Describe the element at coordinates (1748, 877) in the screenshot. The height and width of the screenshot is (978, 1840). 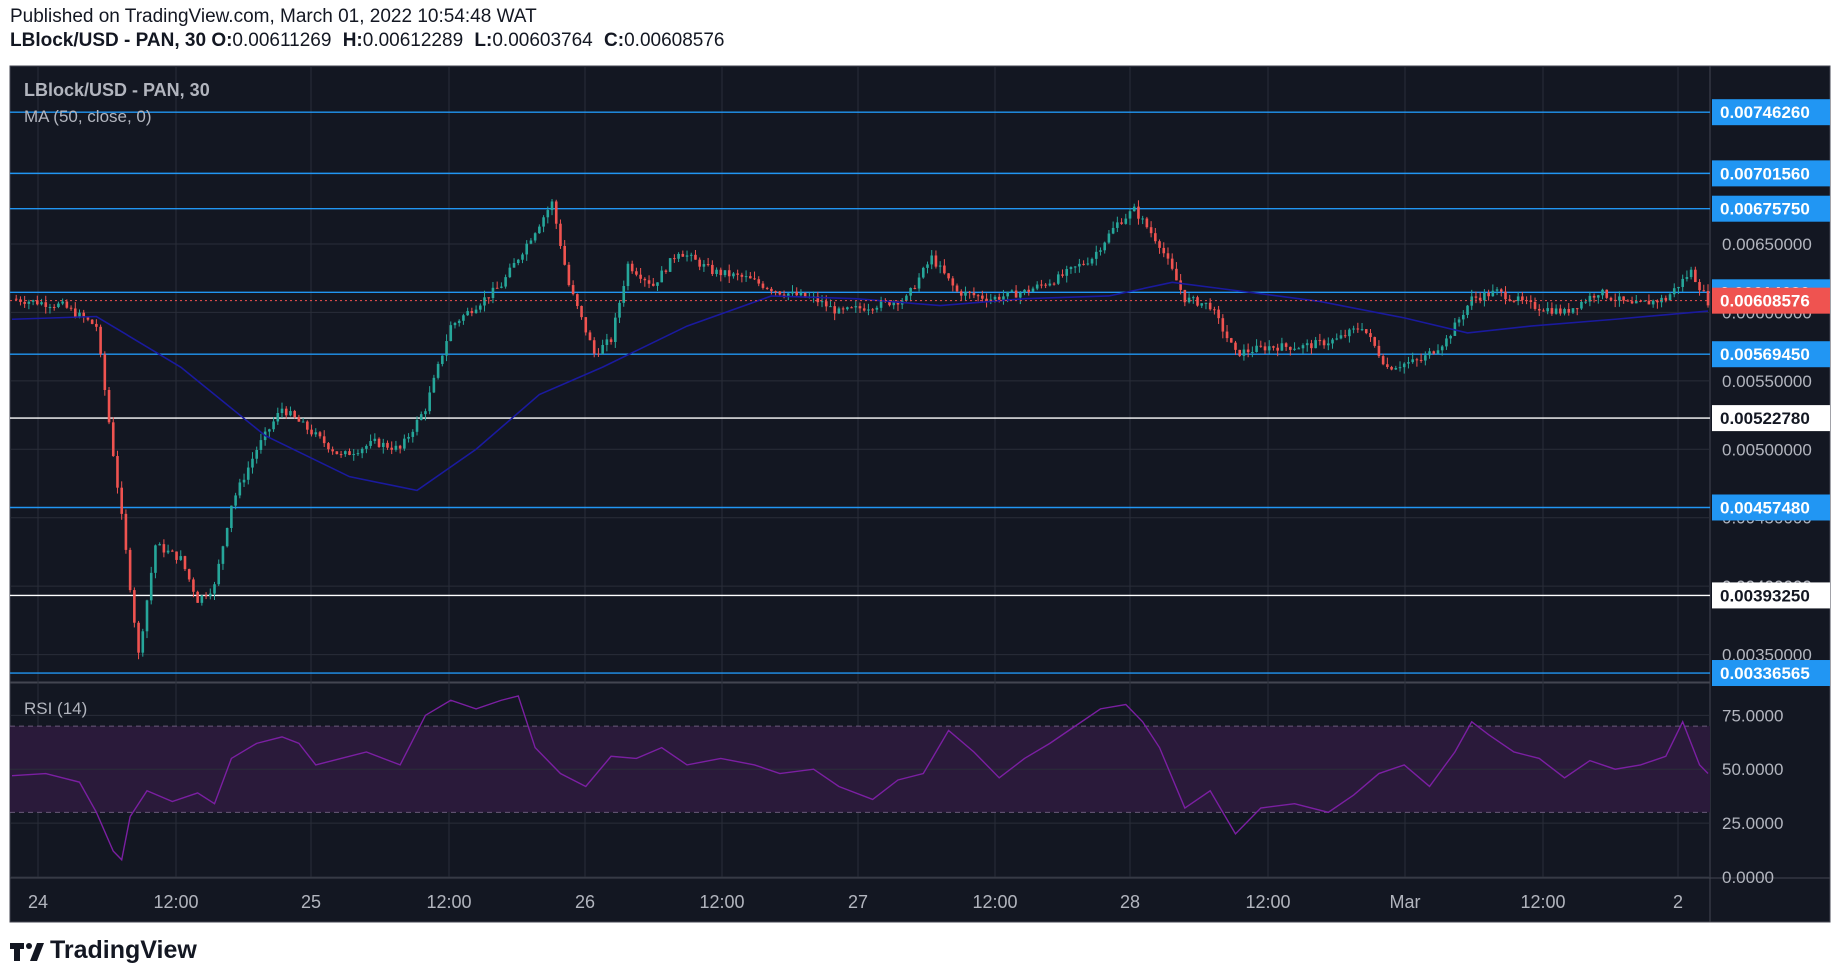
I see `rsi-tick-label: 0.0000` at that location.